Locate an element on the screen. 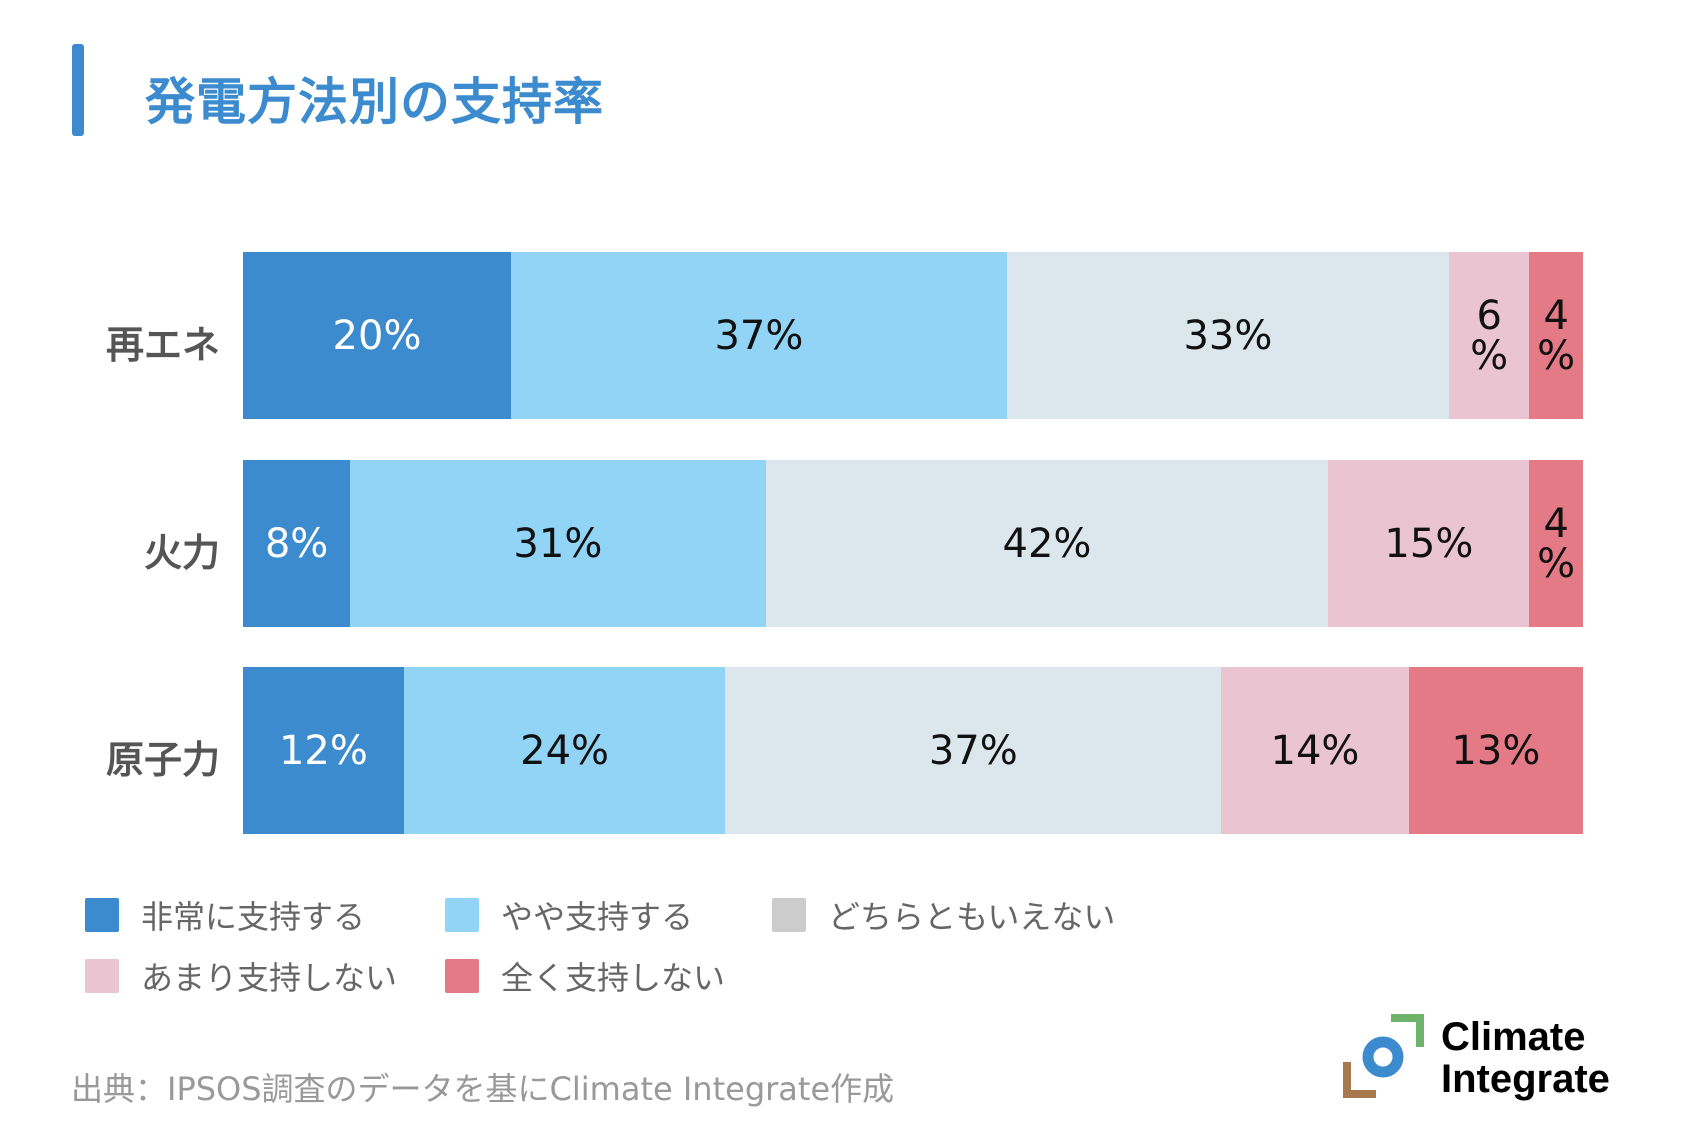  bar-segment: 15% is located at coordinates (1429, 543).